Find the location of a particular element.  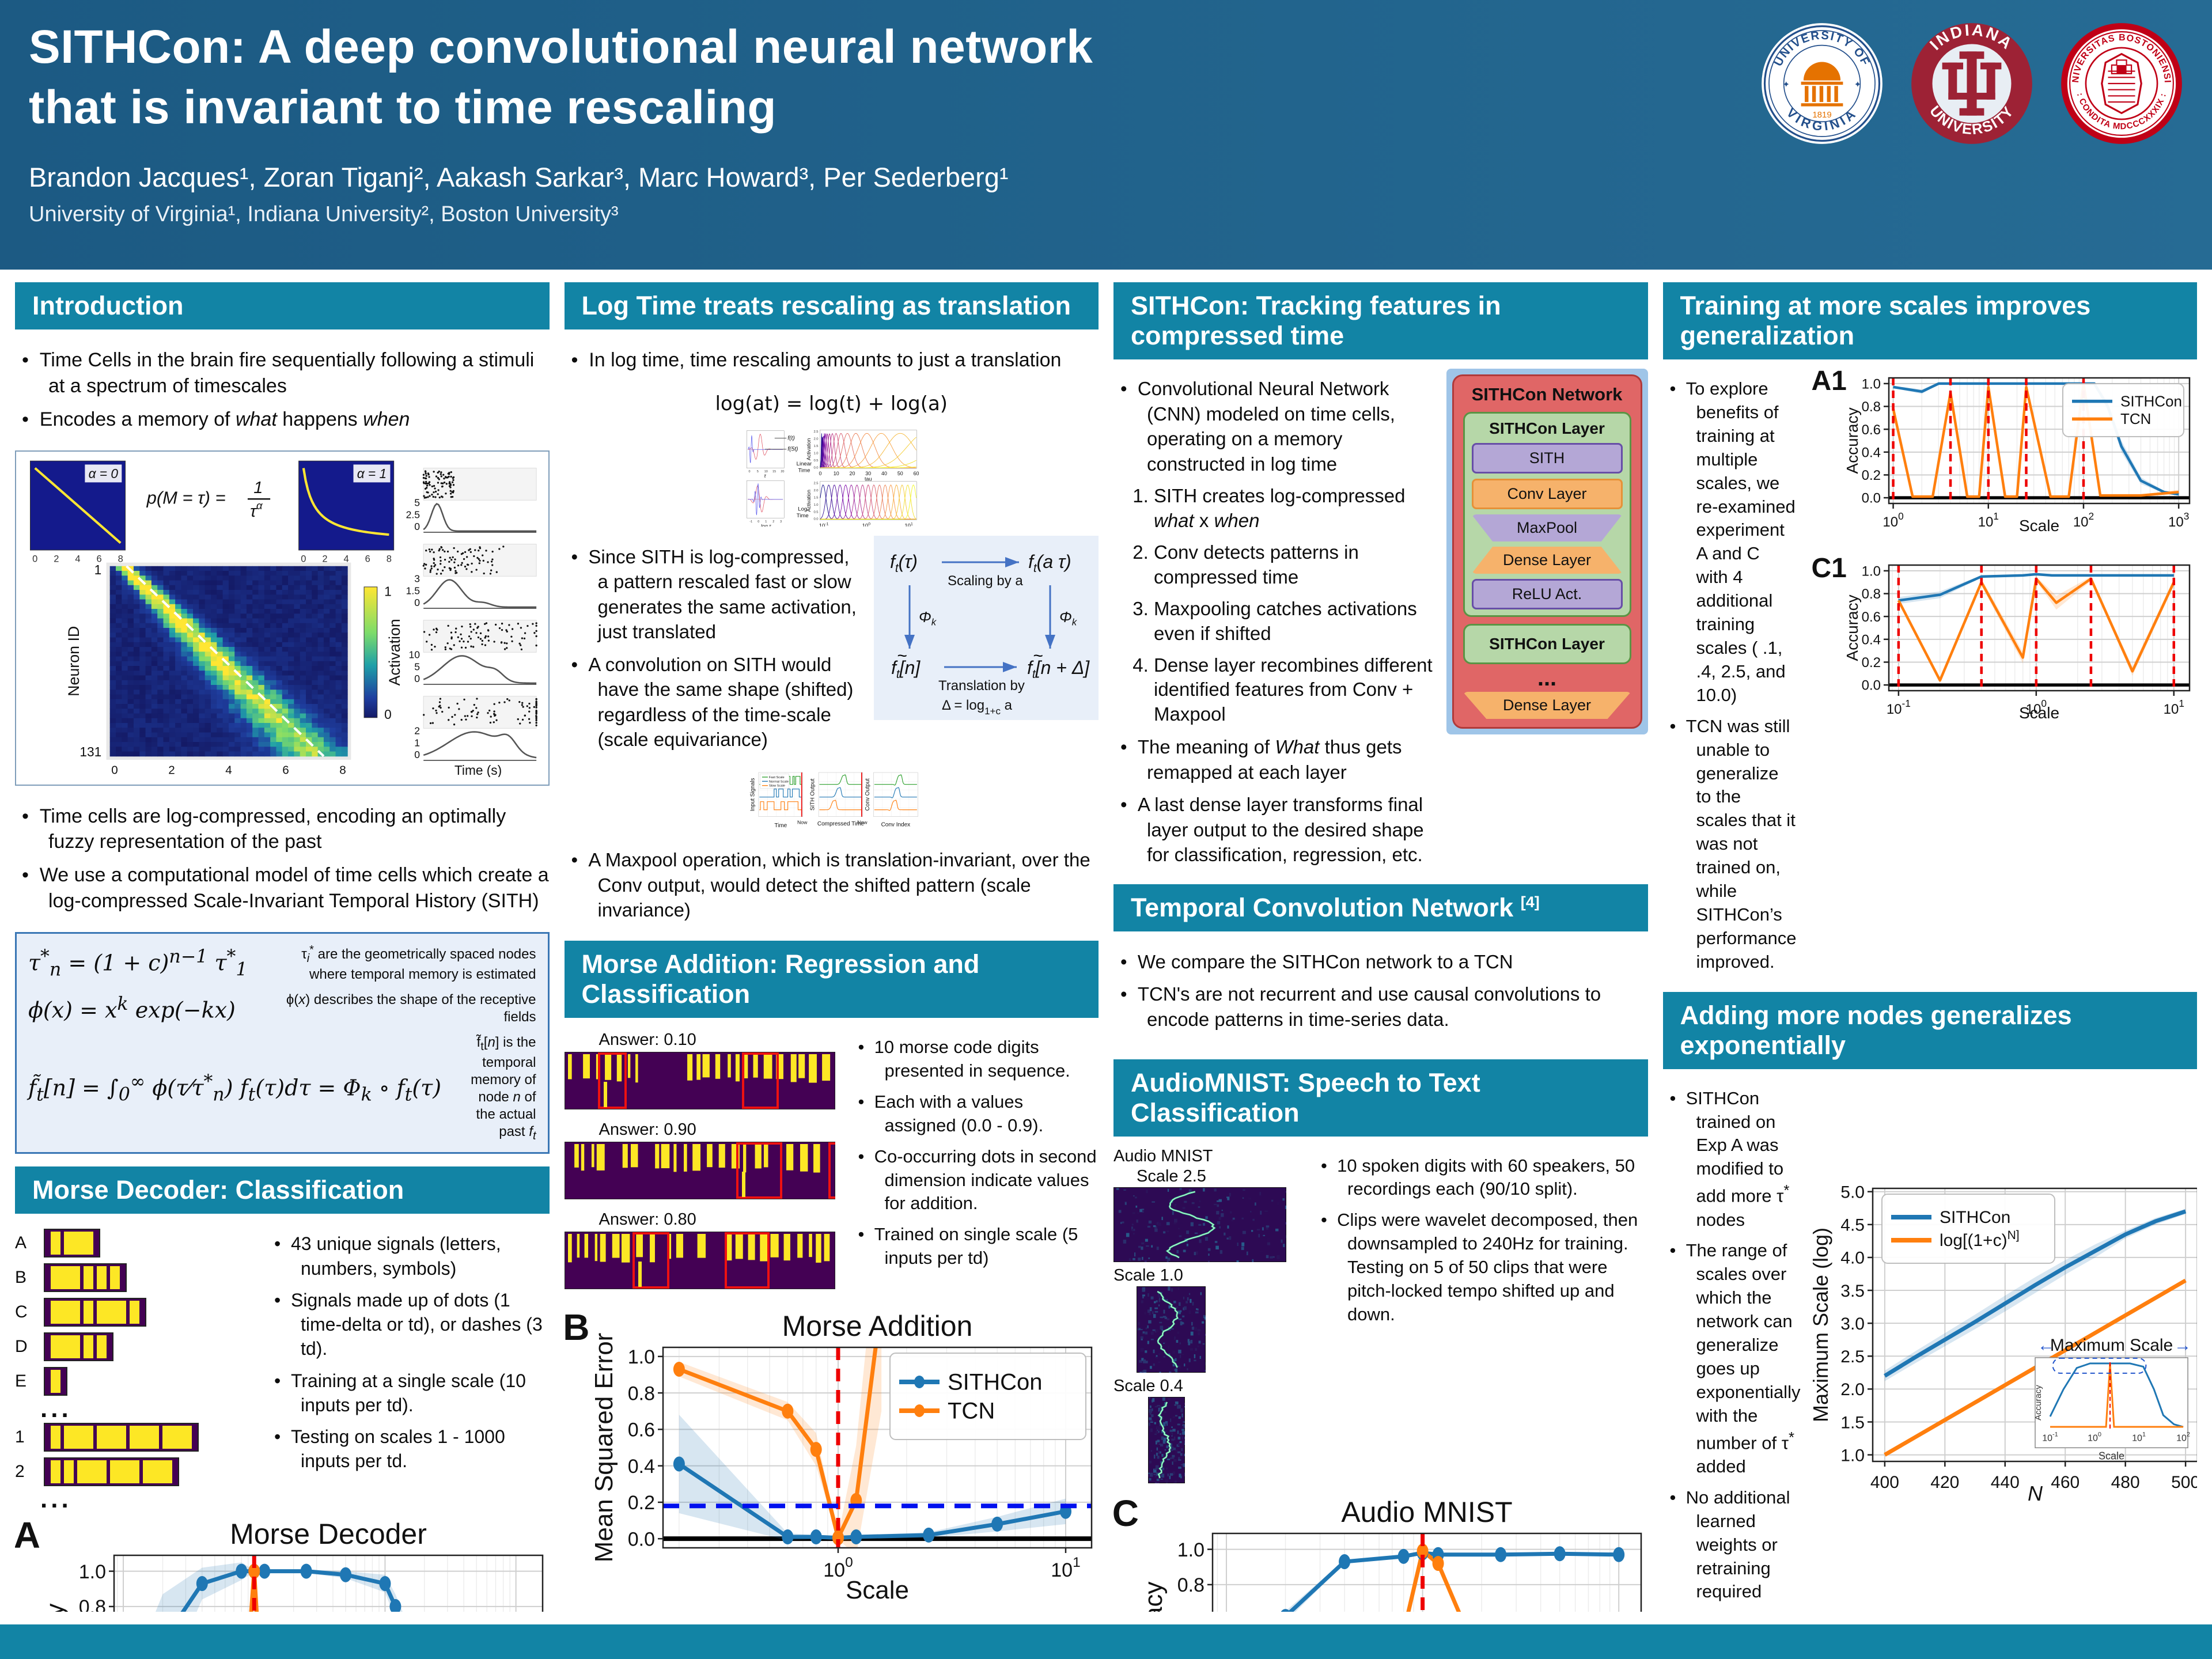

svg-text: 2.5 is located at coordinates (1853, 1356).